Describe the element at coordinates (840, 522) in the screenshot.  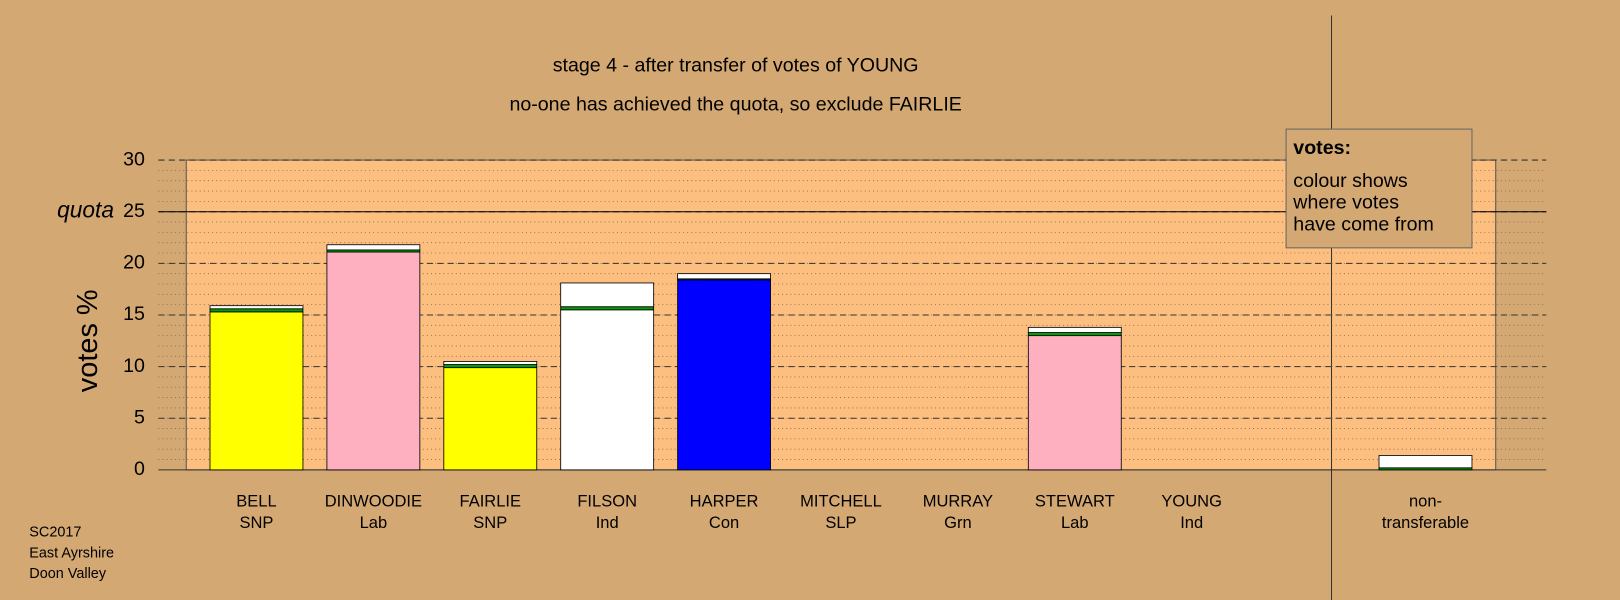
I see `x-tick-sublabel: SLP` at that location.